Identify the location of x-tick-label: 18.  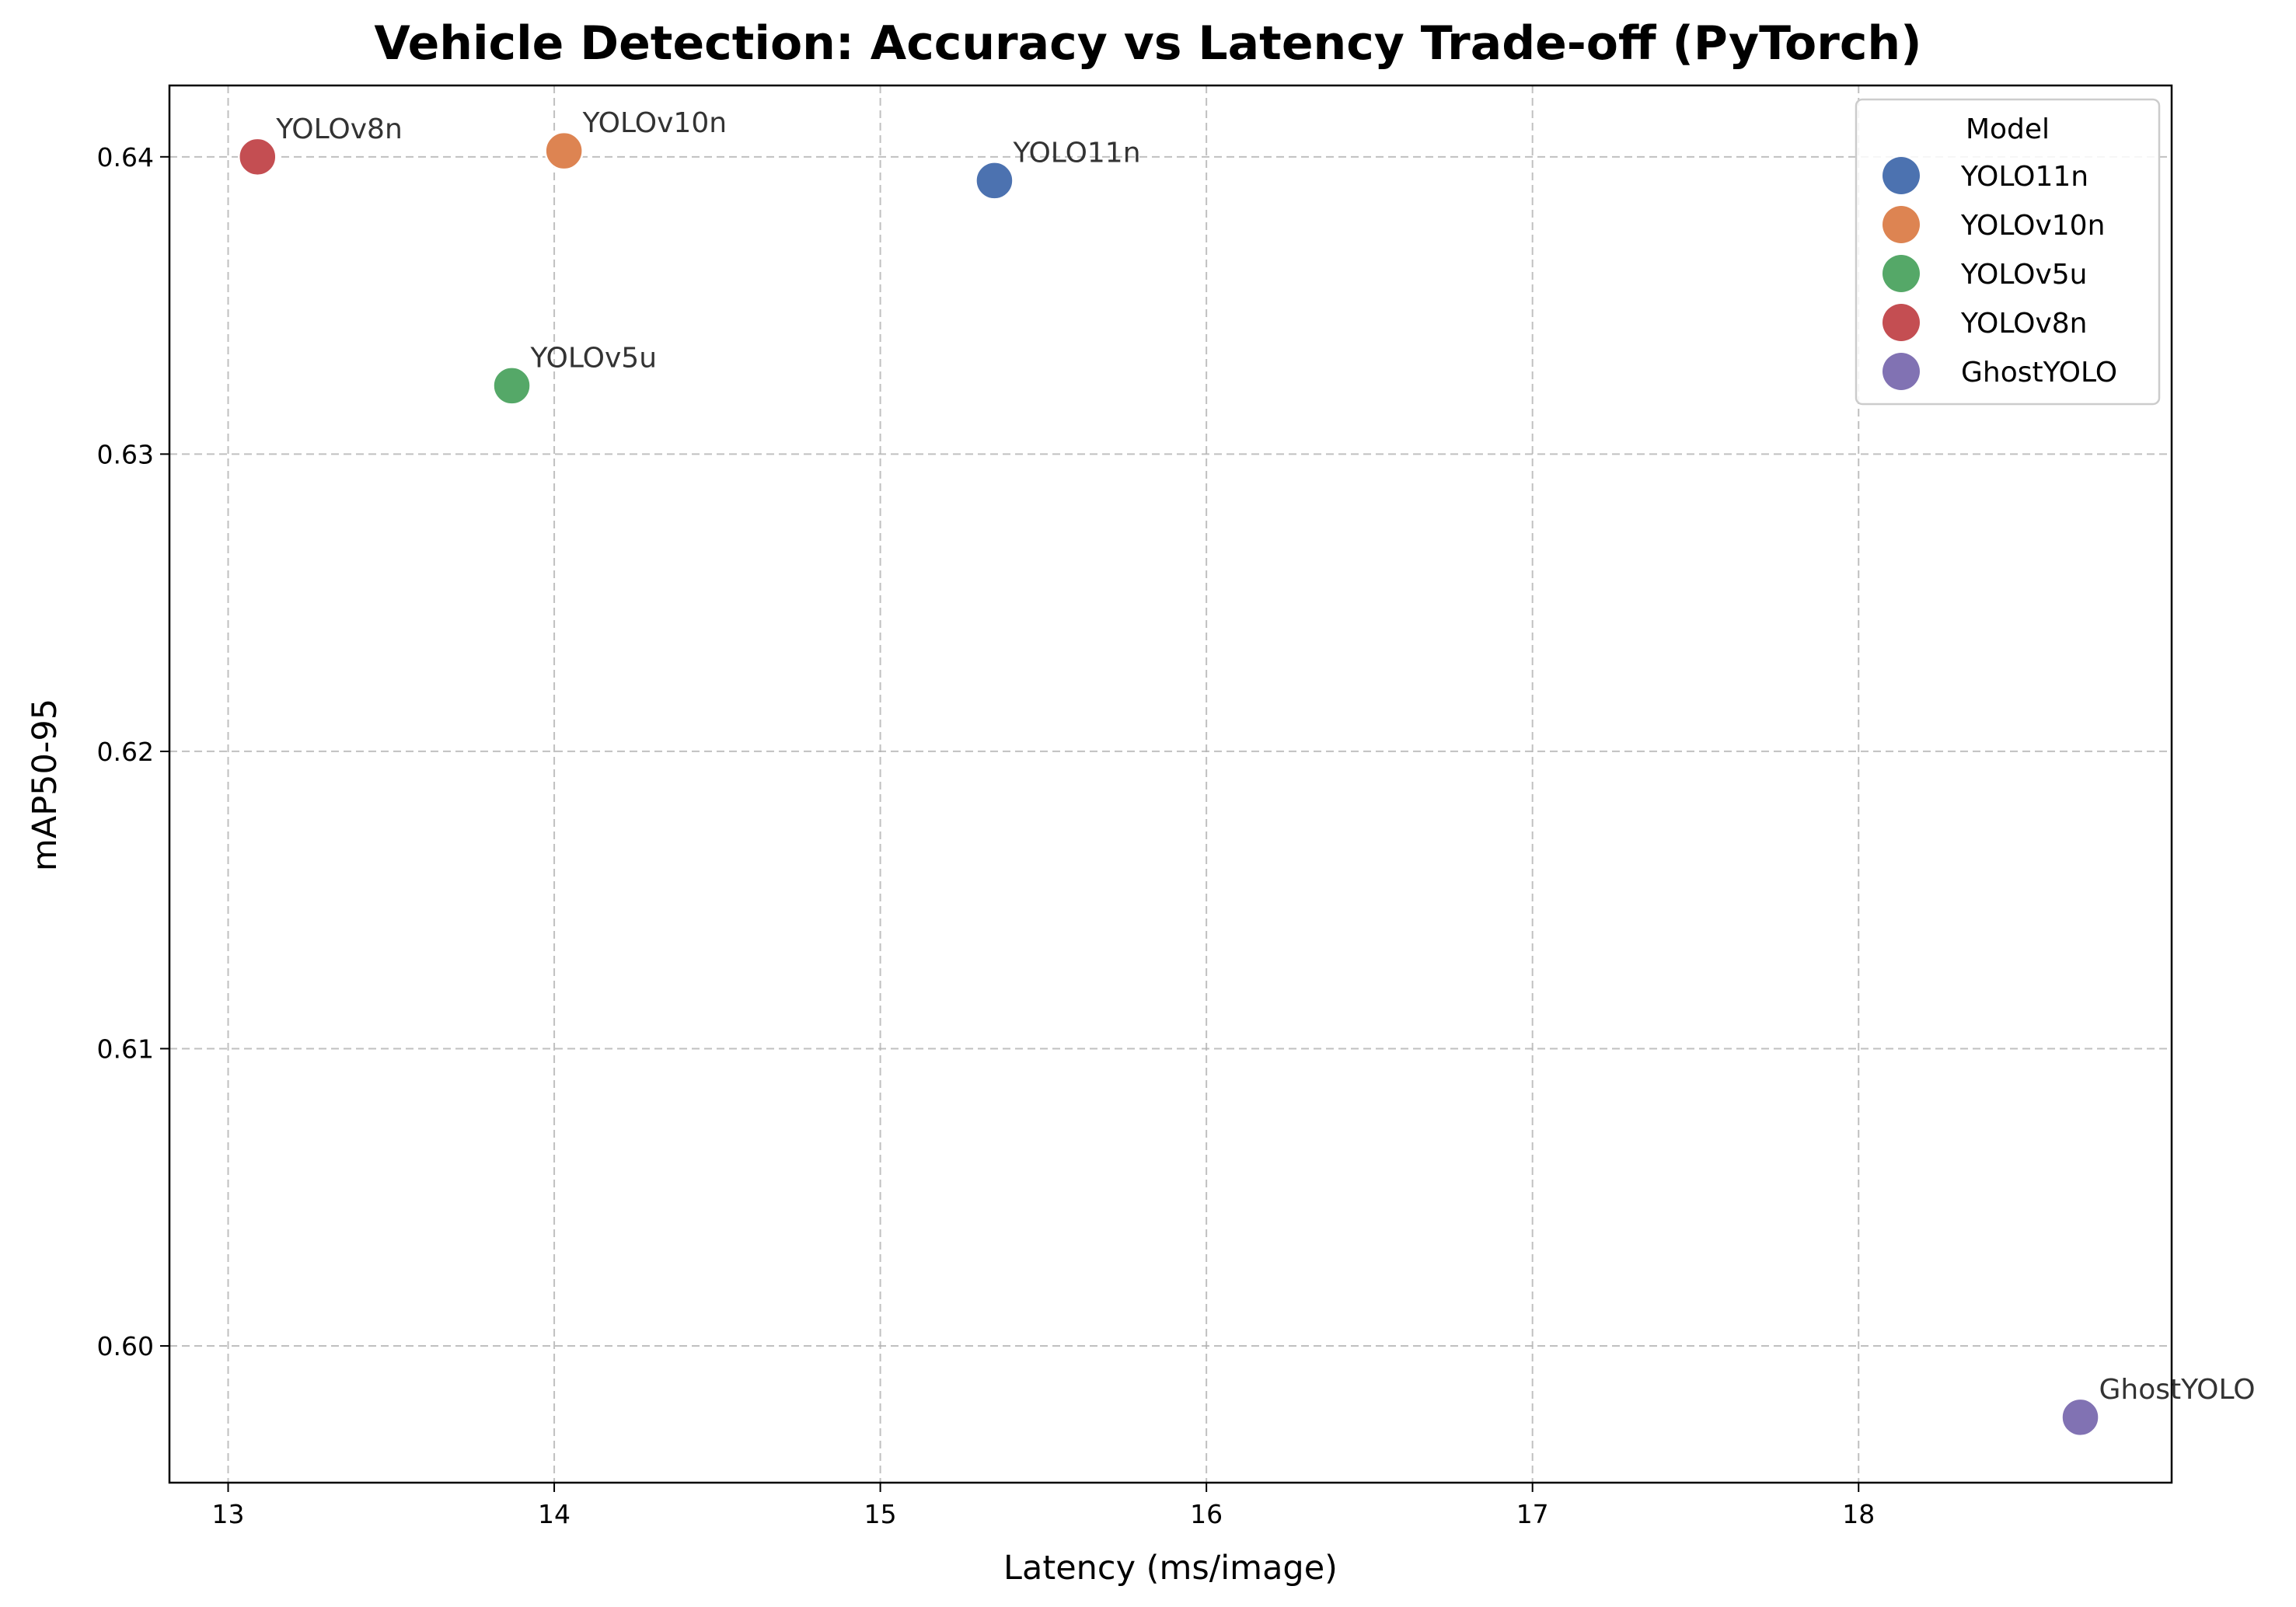
(1859, 1514).